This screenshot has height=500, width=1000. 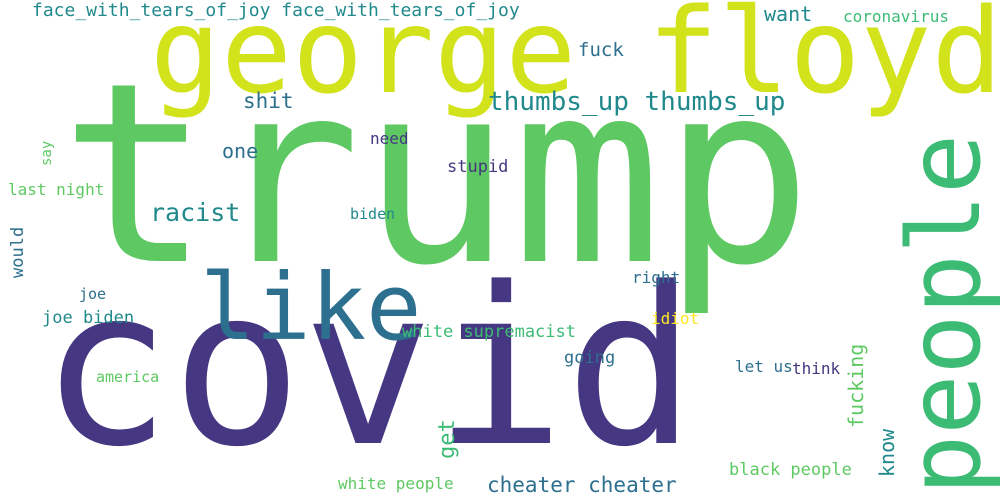 What do you see at coordinates (18, 252) in the screenshot?
I see `word-would: would` at bounding box center [18, 252].